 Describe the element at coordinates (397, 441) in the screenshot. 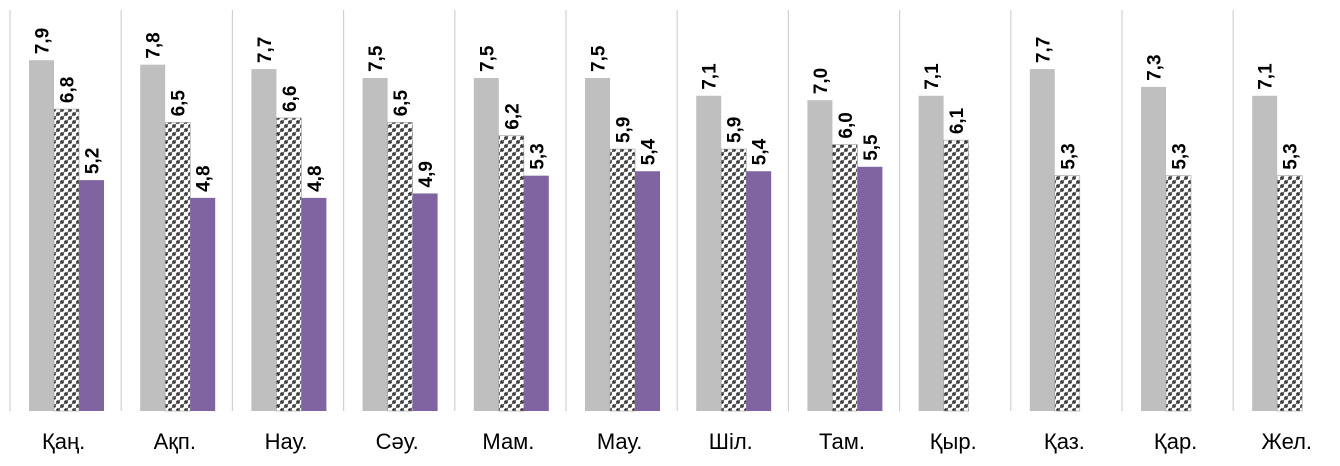

I see `category-label-4: Сәу.` at that location.